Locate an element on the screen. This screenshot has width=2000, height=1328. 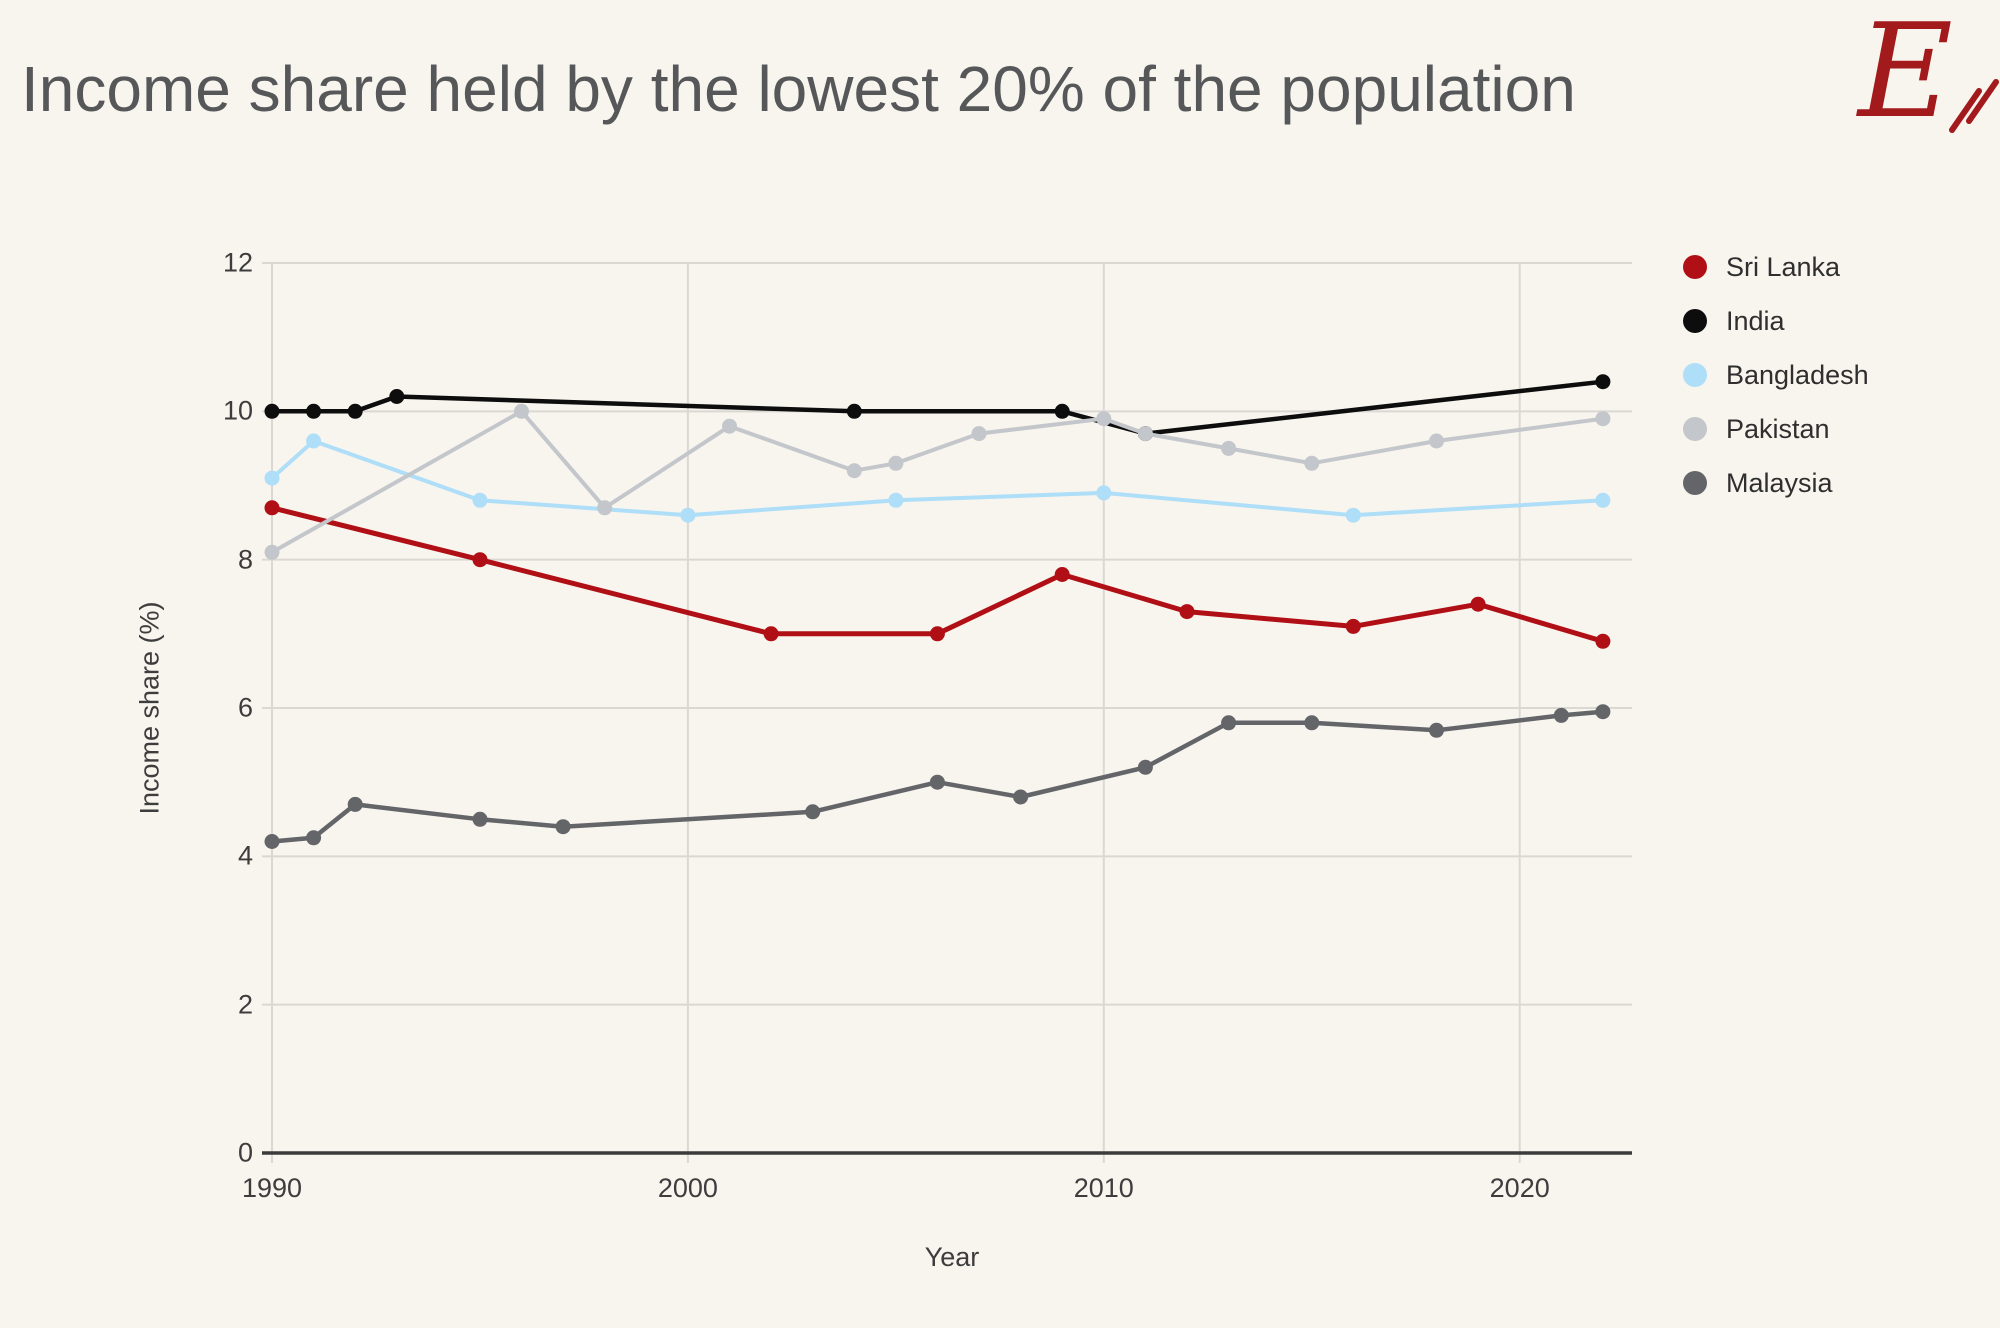
series-line-bangladesh is located at coordinates (937, 478).